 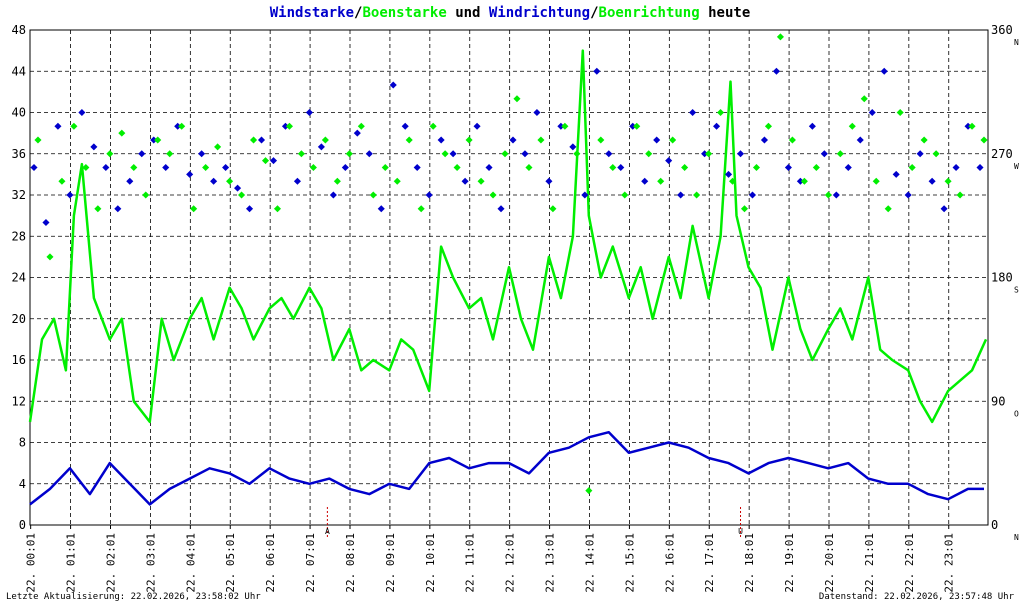 I want to click on x-tick-label: 22. 10:01, so click(x=430, y=563).